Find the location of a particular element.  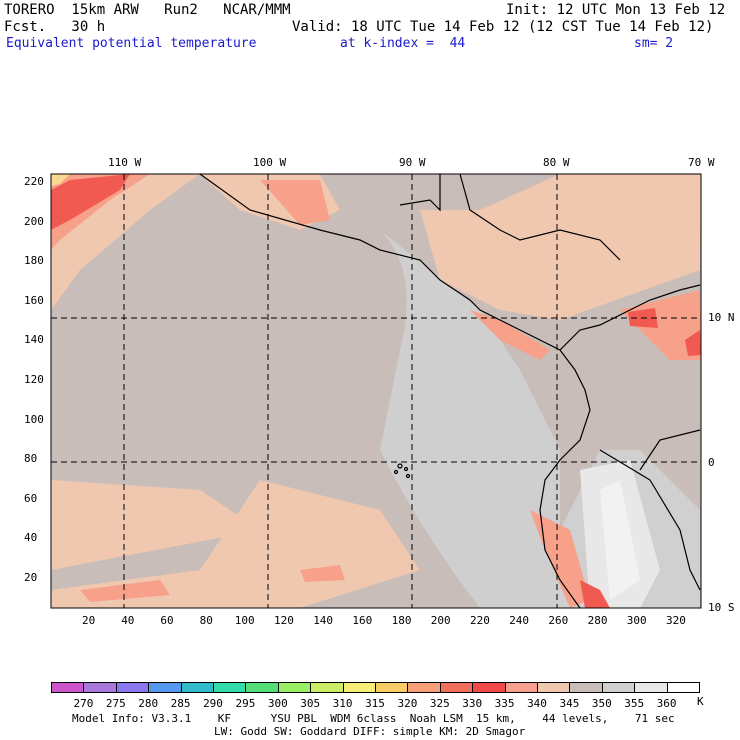

legend-label: 270 is located at coordinates (83, 703).